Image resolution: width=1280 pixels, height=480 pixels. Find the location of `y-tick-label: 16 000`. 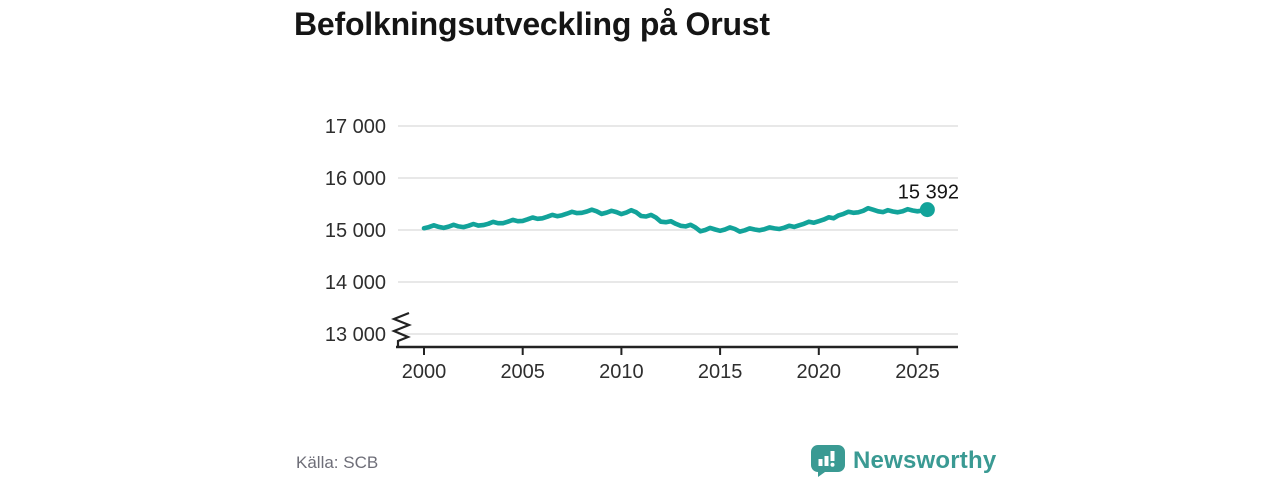

y-tick-label: 16 000 is located at coordinates (355, 179).